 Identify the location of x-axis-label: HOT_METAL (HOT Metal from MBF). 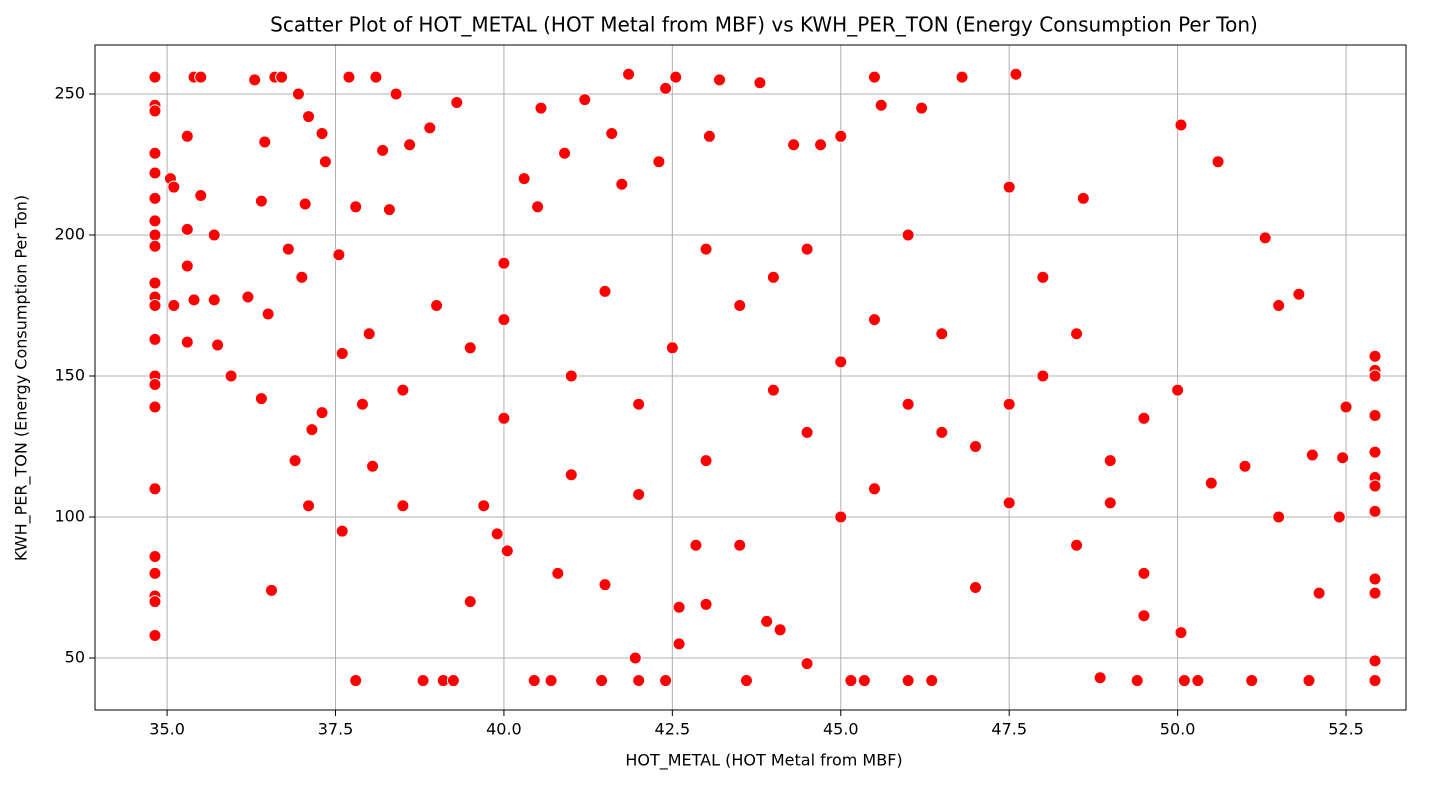
(763, 761).